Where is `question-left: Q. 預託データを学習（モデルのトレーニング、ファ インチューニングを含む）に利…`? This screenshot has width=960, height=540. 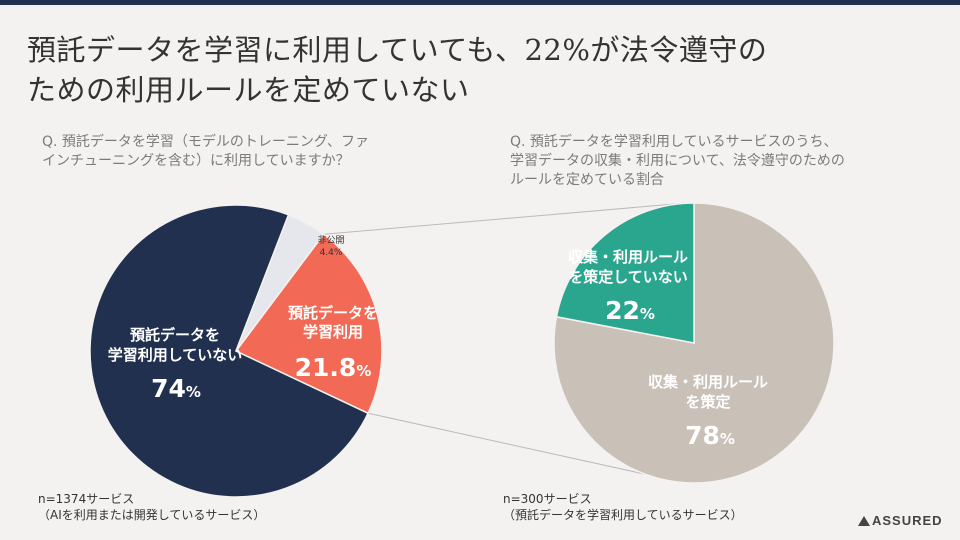 question-left: Q. 預託データを学習（モデルのトレーニング、ファ インチューニングを含む）に利… is located at coordinates (252, 152).